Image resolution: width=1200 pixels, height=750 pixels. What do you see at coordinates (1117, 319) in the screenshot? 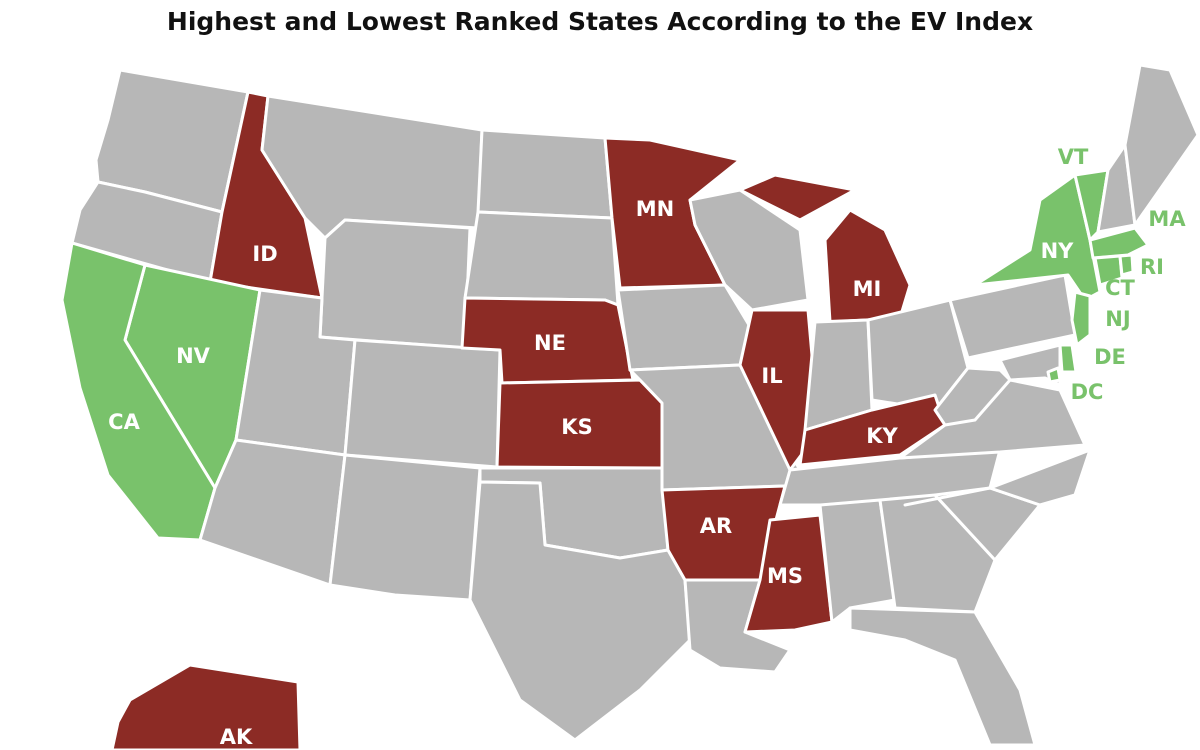
I see `label-nj: NJ` at bounding box center [1117, 319].